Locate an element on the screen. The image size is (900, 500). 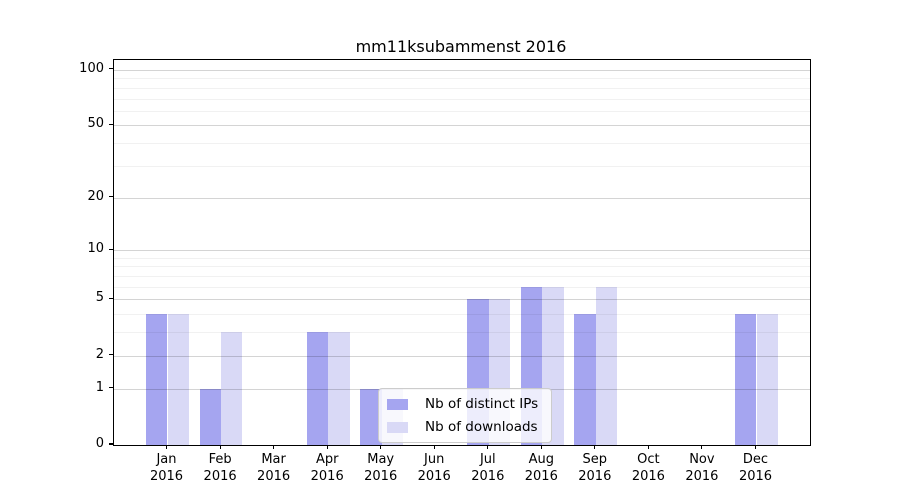
legend-label-downloads: Nb of downloads is located at coordinates (481, 427).